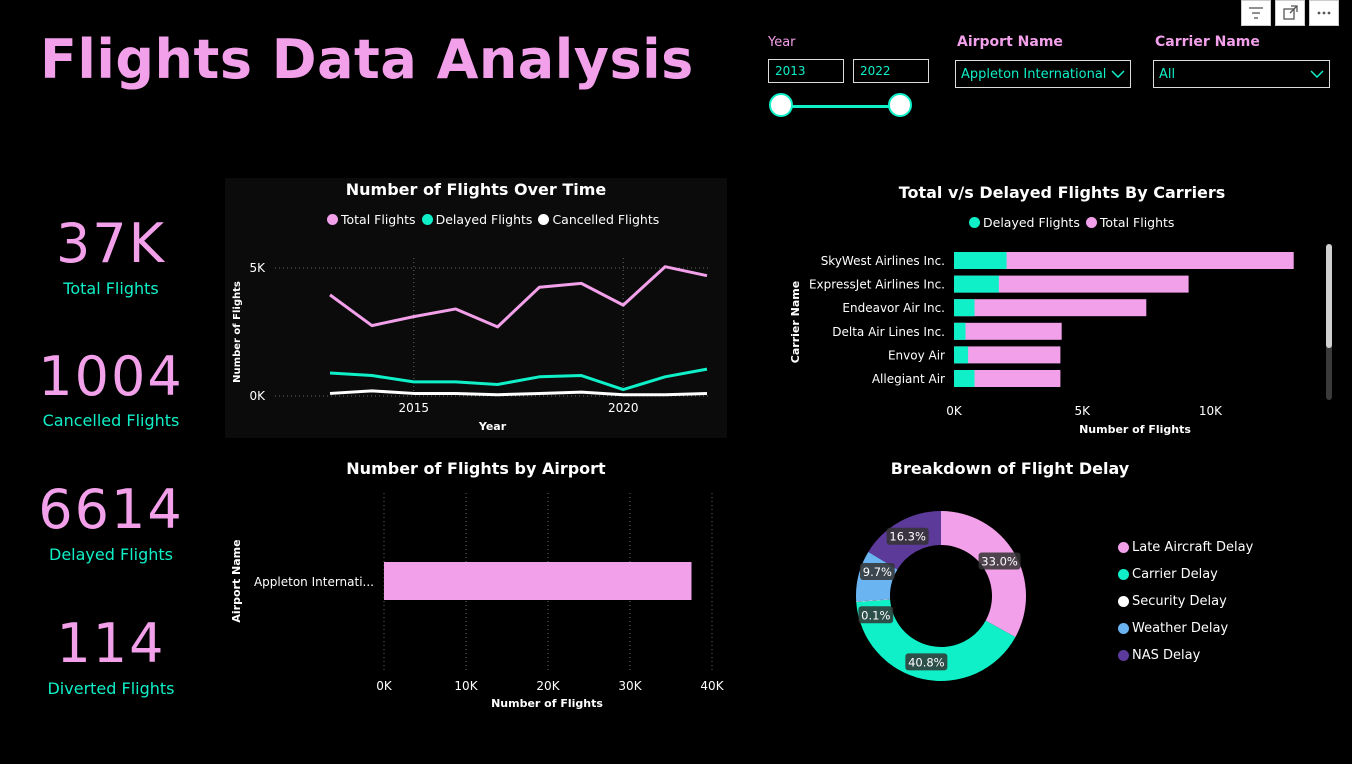 The image size is (1352, 764). Describe the element at coordinates (1324, 13) in the screenshot. I see `more-options-icon` at that location.